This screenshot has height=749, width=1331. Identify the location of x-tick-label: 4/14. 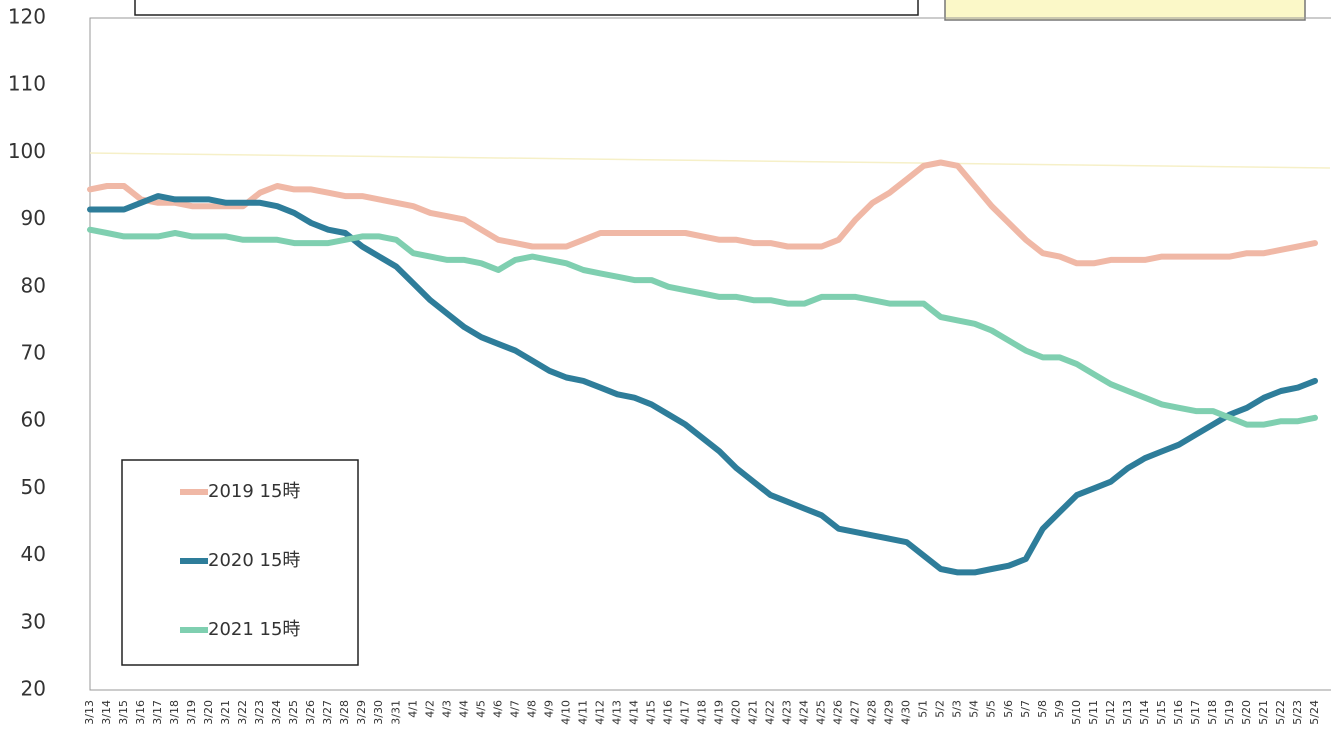
(633, 712).